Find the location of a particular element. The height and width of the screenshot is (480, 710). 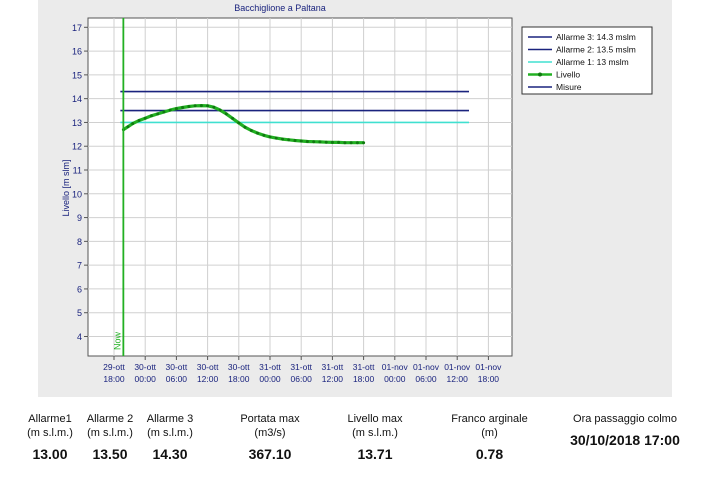

y-tick-label: 16 is located at coordinates (77, 52).